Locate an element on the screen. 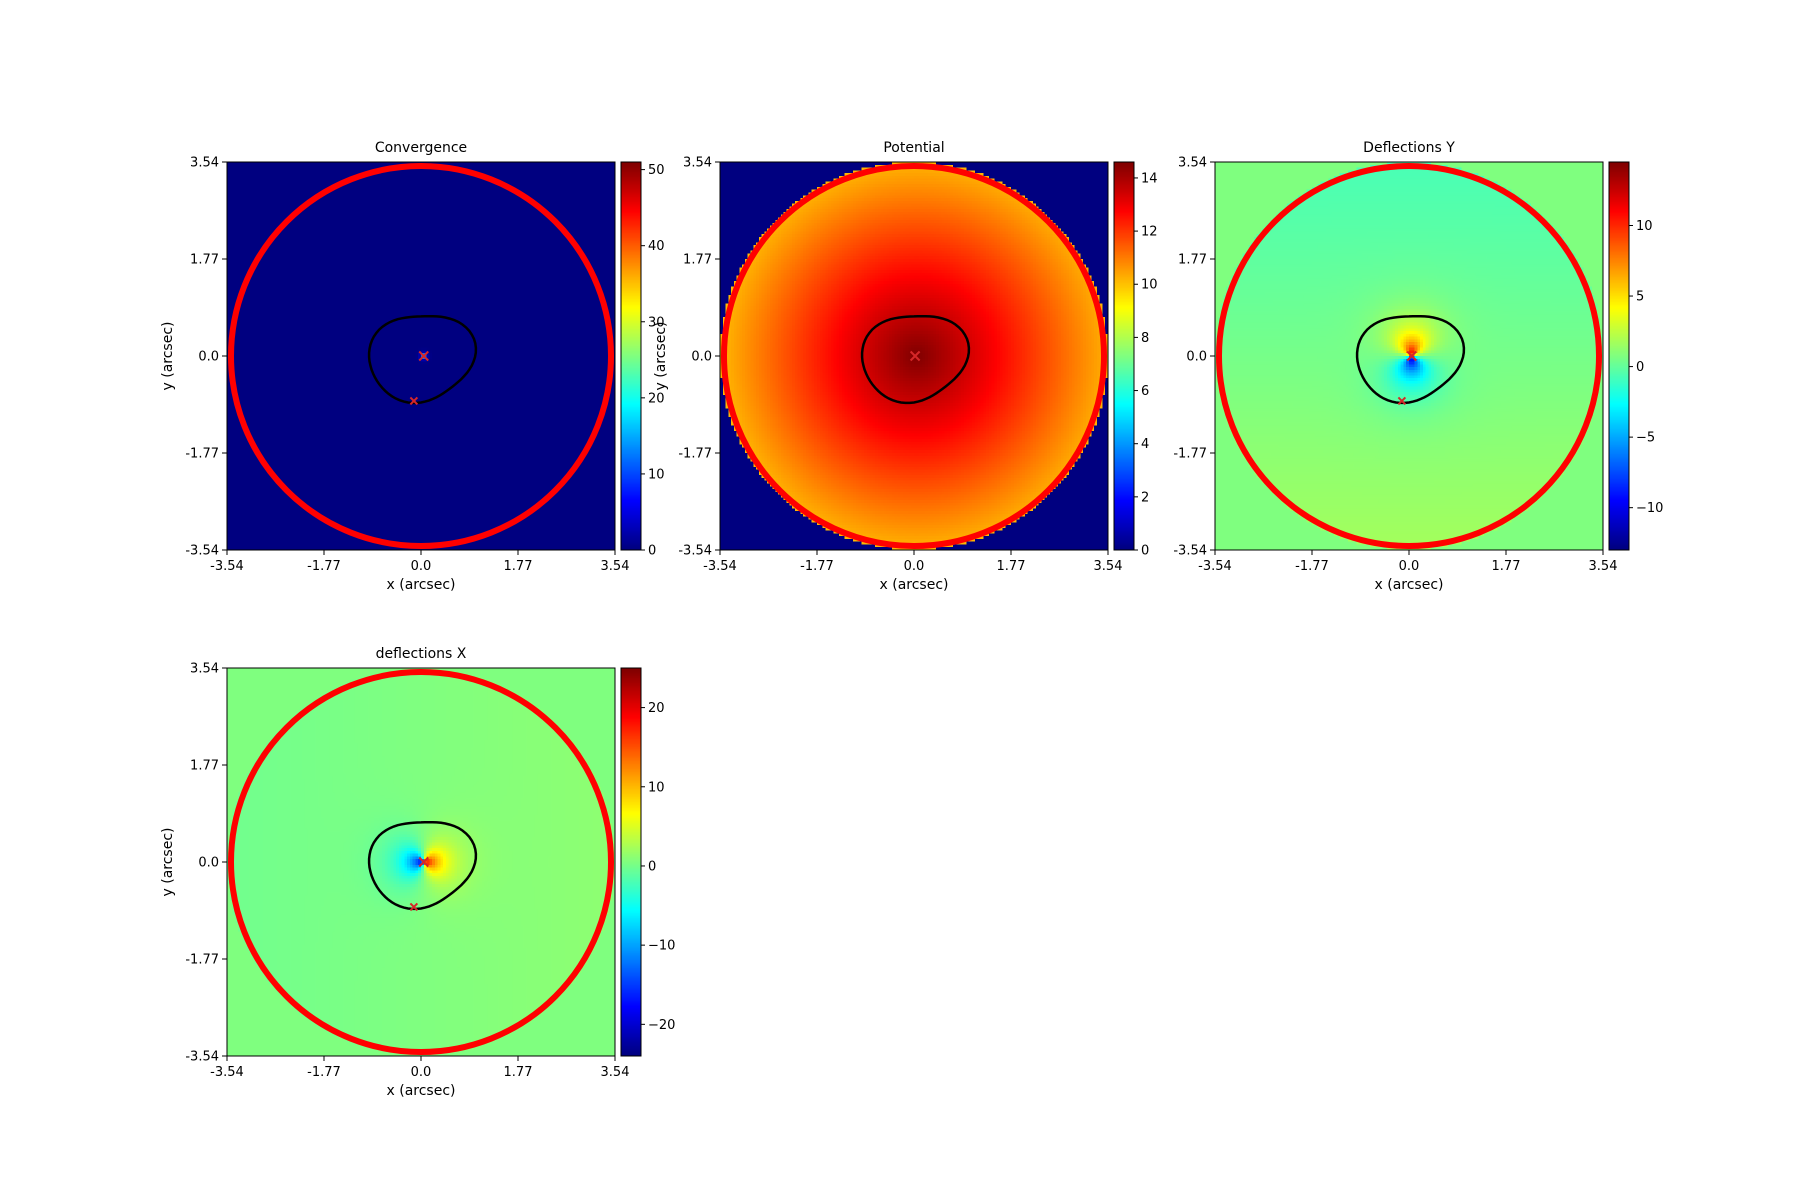  colorbar-tick-label: 14 is located at coordinates (1149, 178).